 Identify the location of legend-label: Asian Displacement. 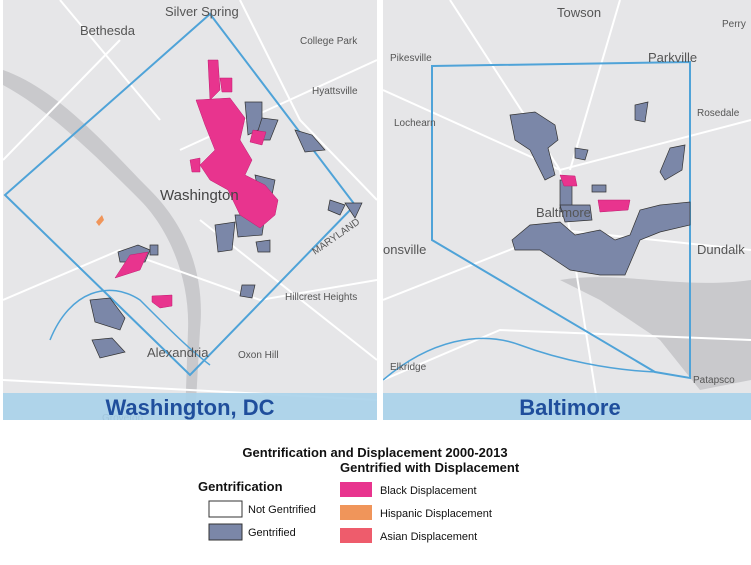
(428, 537).